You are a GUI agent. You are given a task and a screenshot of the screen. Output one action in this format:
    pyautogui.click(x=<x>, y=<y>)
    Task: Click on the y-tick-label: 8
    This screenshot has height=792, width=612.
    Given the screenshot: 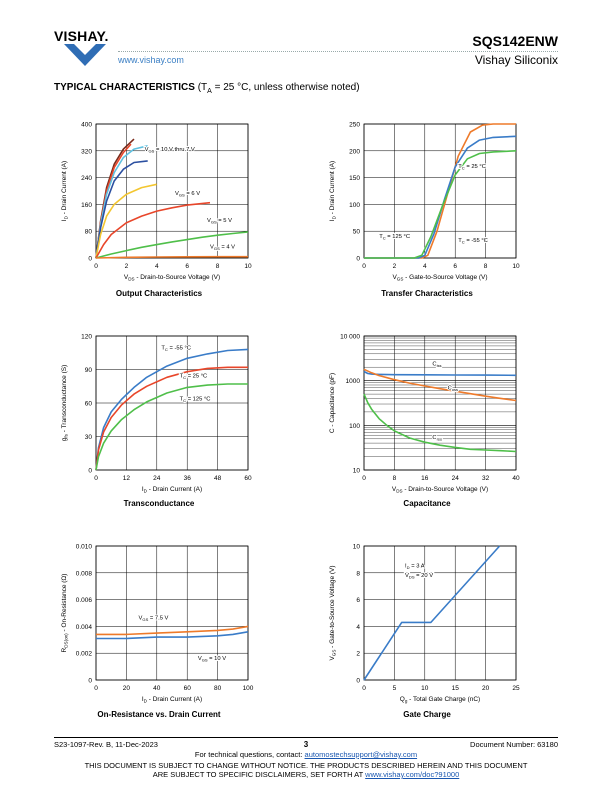 What is the action you would take?
    pyautogui.click(x=358, y=573)
    